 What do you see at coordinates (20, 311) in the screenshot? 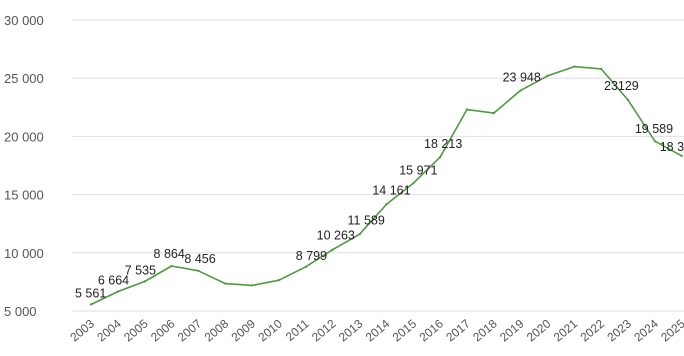
I see `y-tick-label: 5 000` at bounding box center [20, 311].